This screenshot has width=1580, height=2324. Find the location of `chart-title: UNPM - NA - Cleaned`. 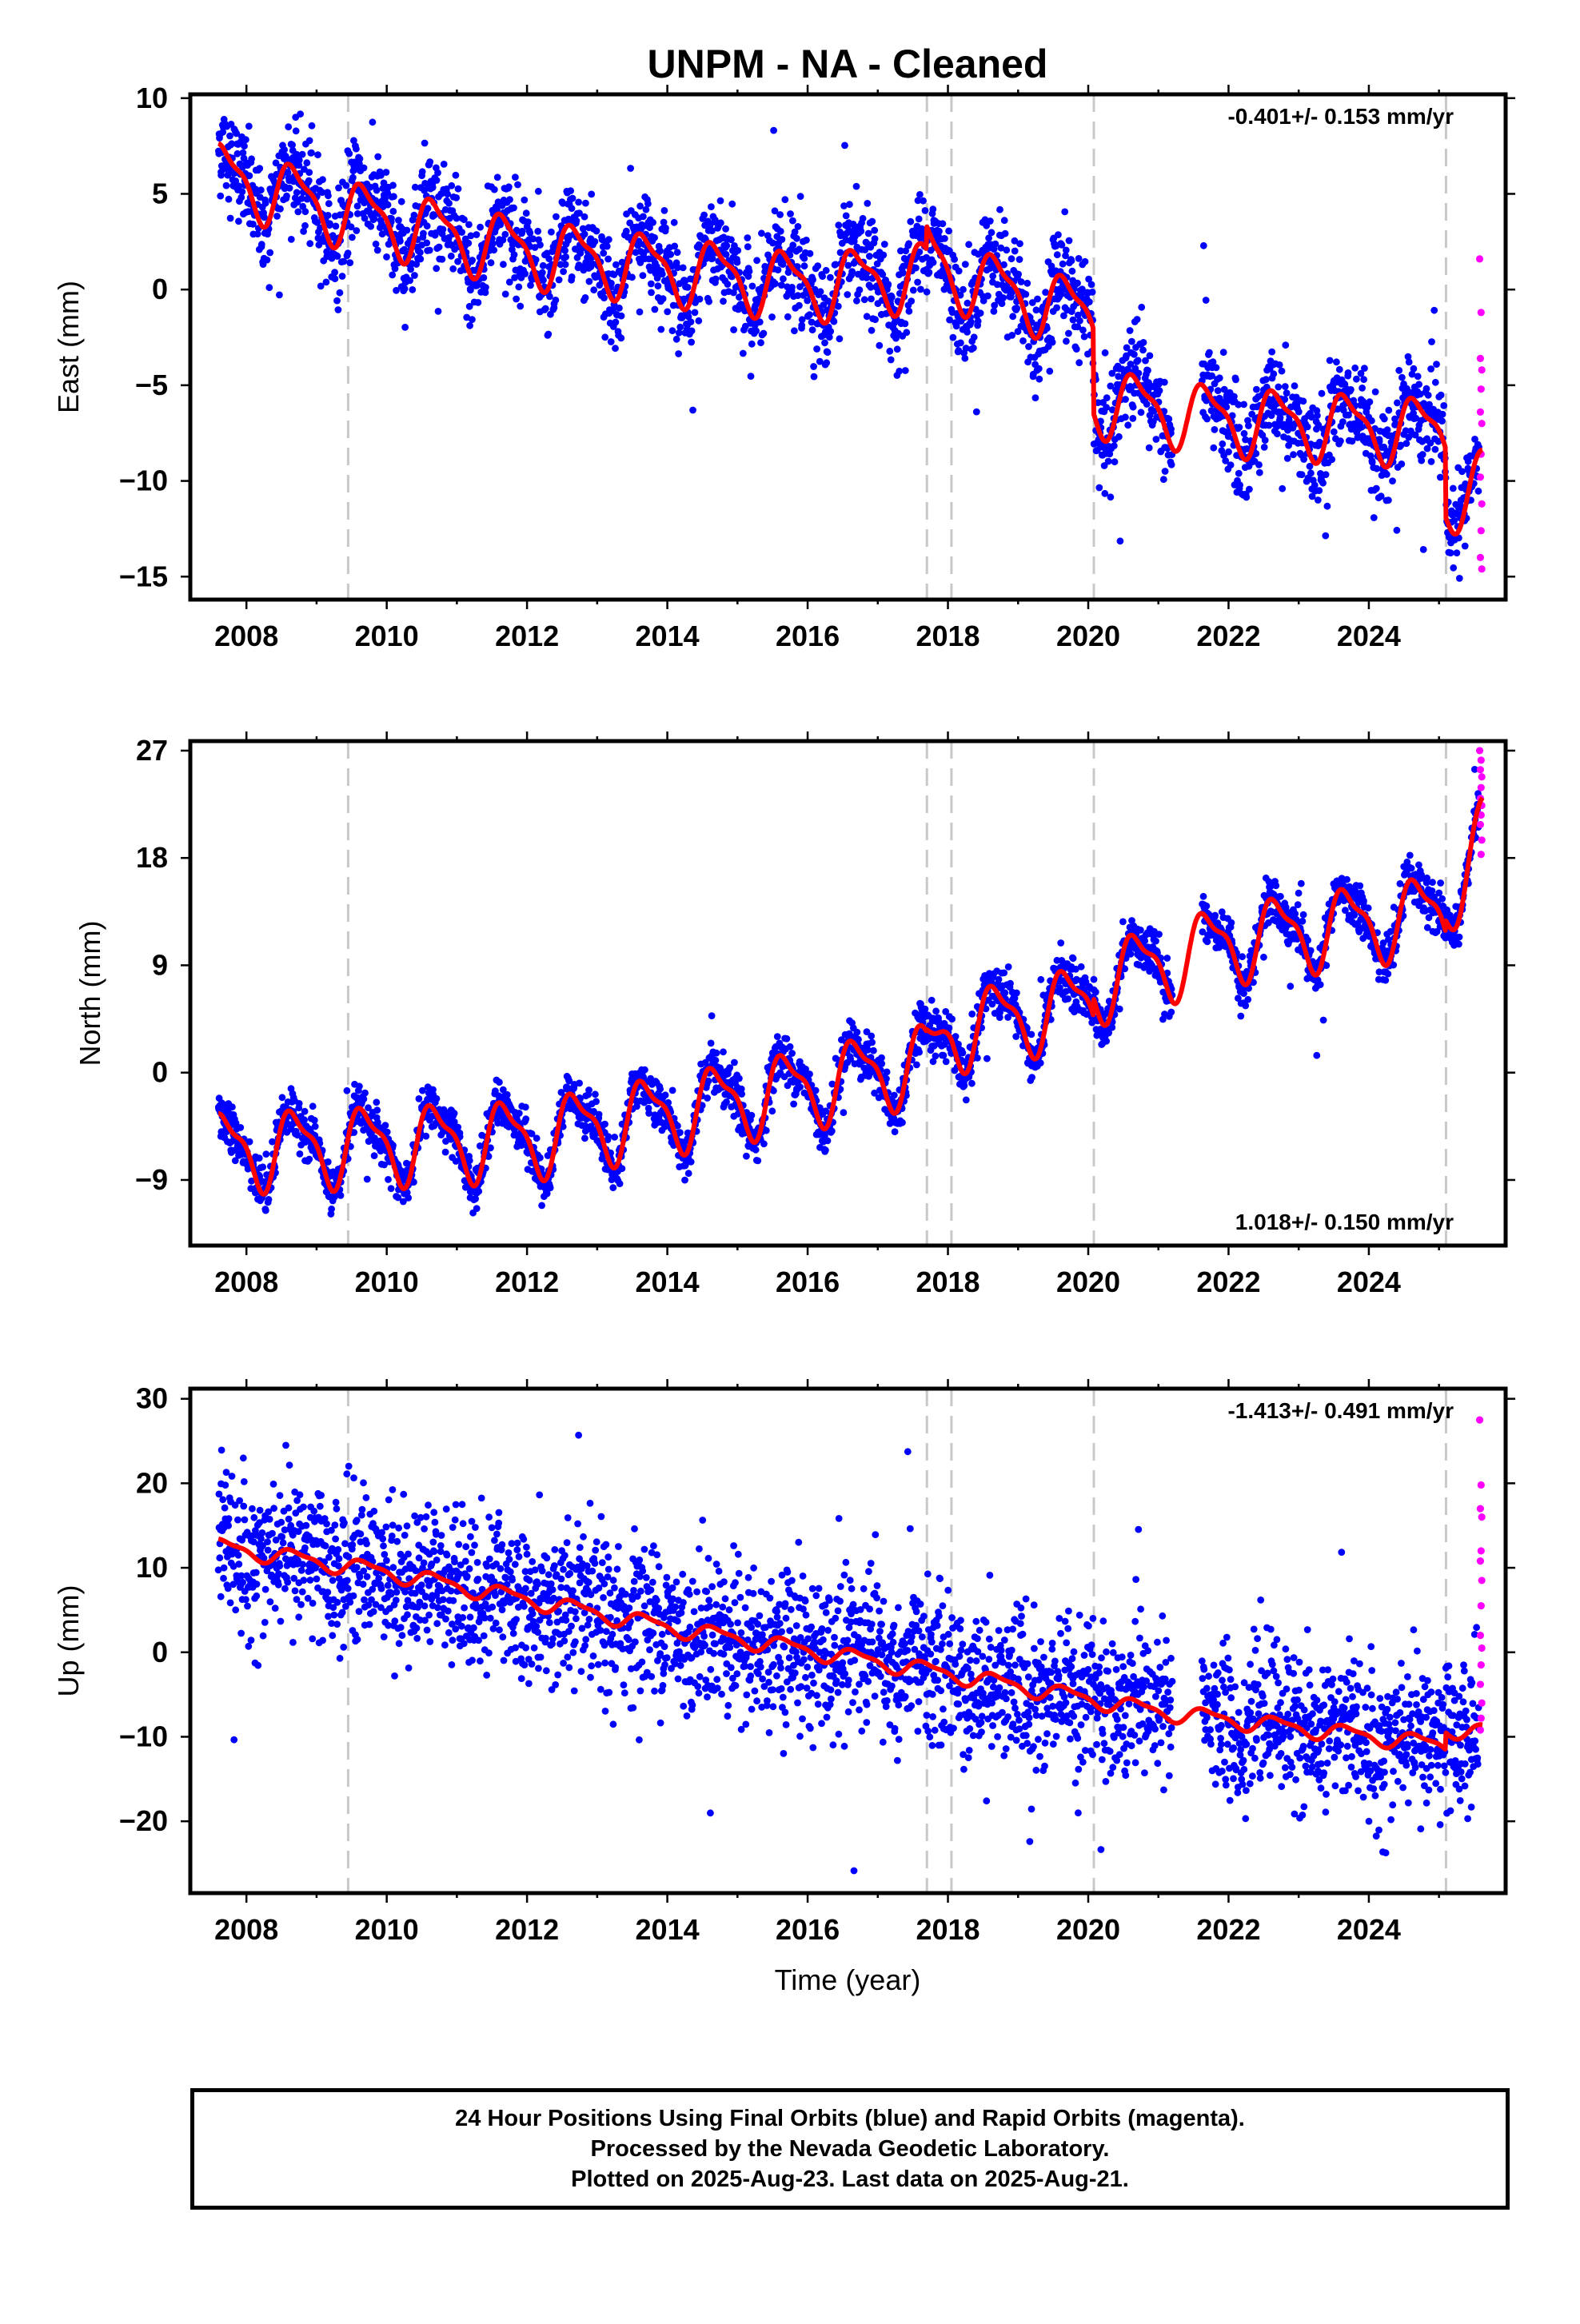

chart-title: UNPM - NA - Cleaned is located at coordinates (848, 64).